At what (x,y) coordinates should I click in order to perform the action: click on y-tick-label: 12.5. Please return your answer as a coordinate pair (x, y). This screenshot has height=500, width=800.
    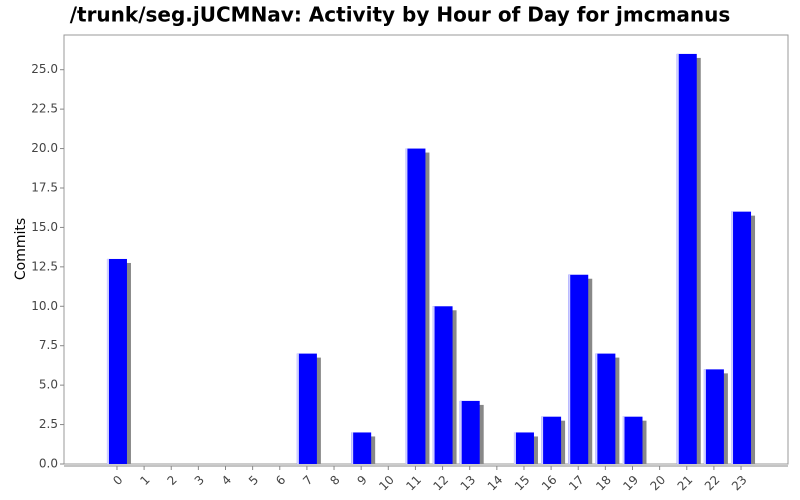
    Looking at the image, I should click on (44, 266).